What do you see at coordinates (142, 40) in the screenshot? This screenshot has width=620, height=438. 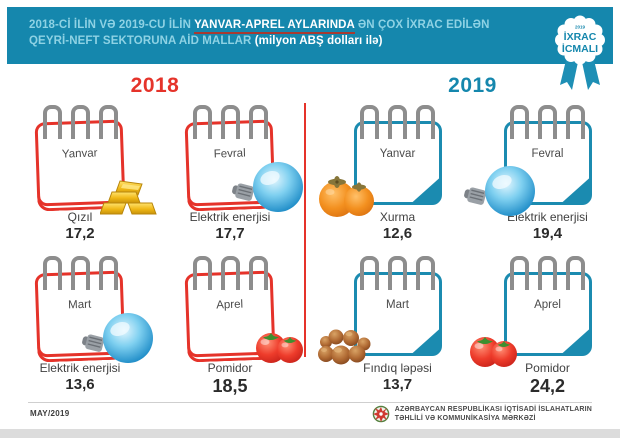 I see `header-line2-pre: QEYRİ-NEFT SEKTORUNA AİD MALLAR` at bounding box center [142, 40].